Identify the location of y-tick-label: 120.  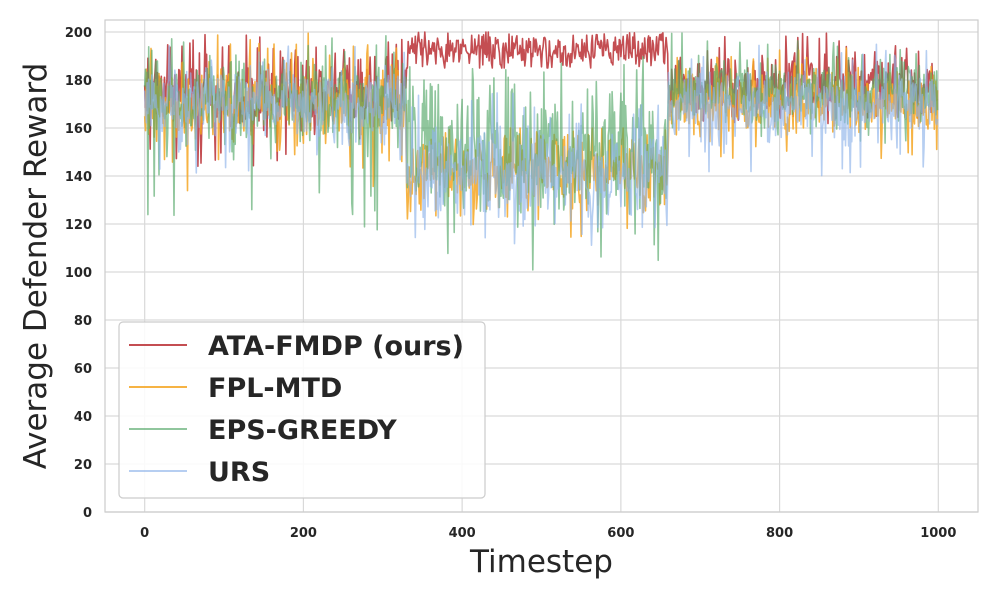
(78, 225).